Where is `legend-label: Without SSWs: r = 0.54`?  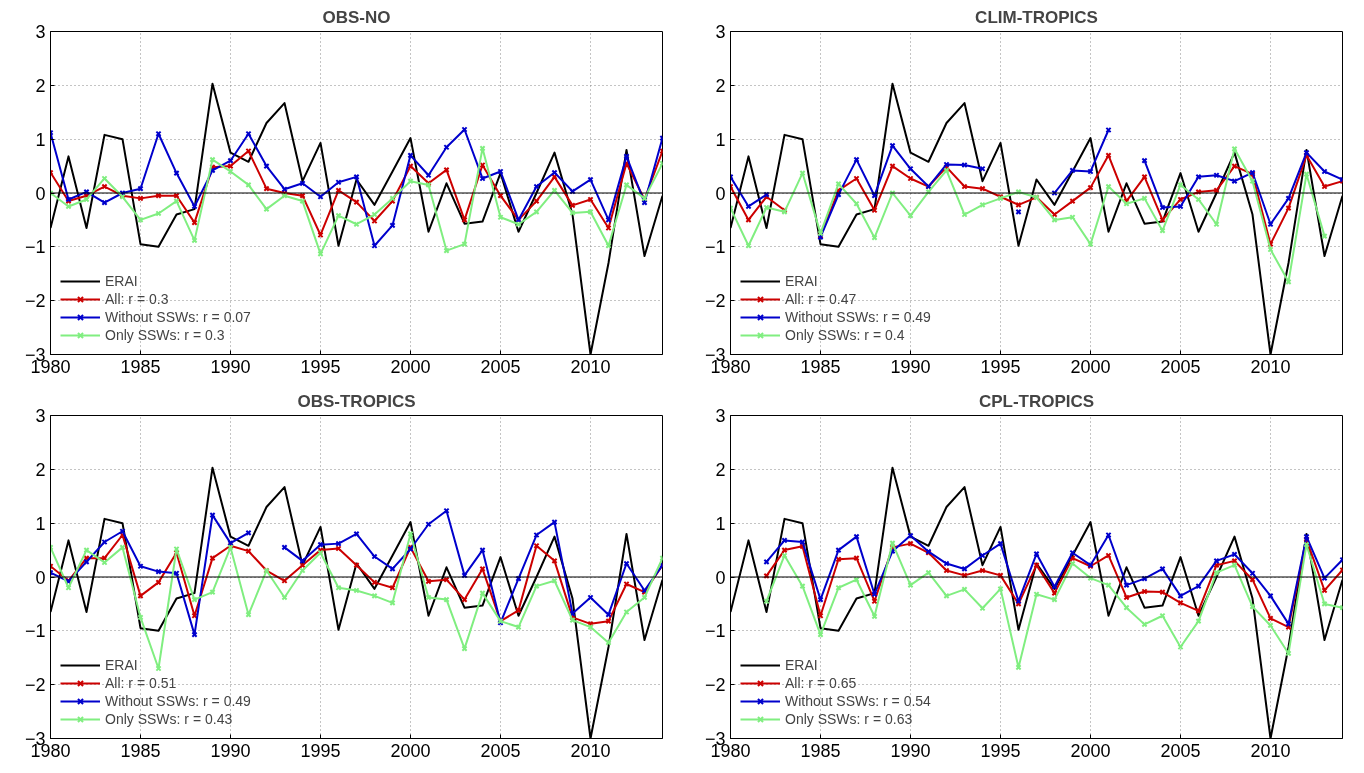 legend-label: Without SSWs: r = 0.54 is located at coordinates (858, 701).